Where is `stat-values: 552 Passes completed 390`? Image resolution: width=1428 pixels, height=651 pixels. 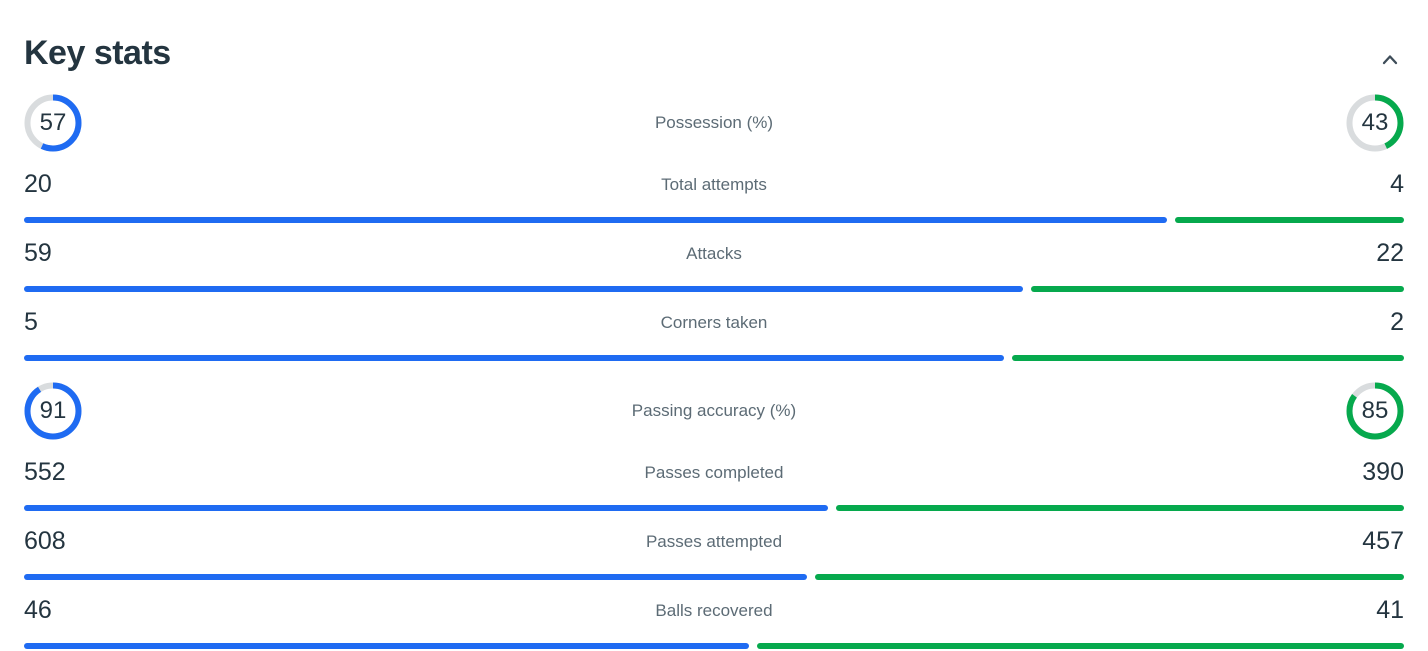 stat-values: 552 Passes completed 390 is located at coordinates (714, 472).